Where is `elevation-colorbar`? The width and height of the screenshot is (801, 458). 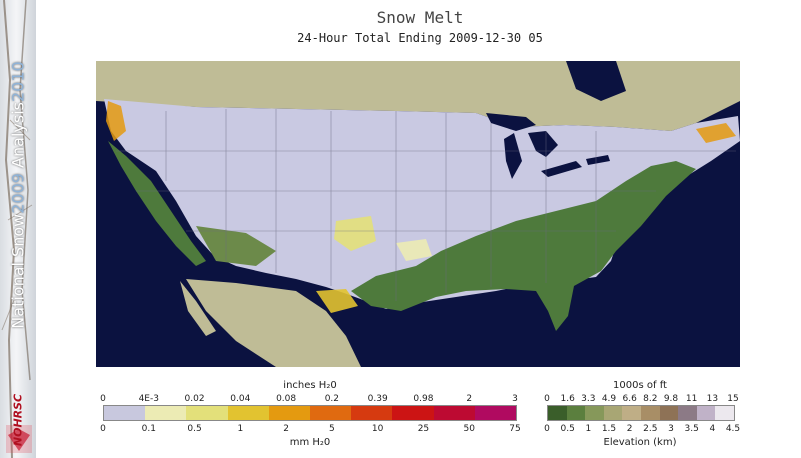
elevation-colorbar is located at coordinates (641, 413).